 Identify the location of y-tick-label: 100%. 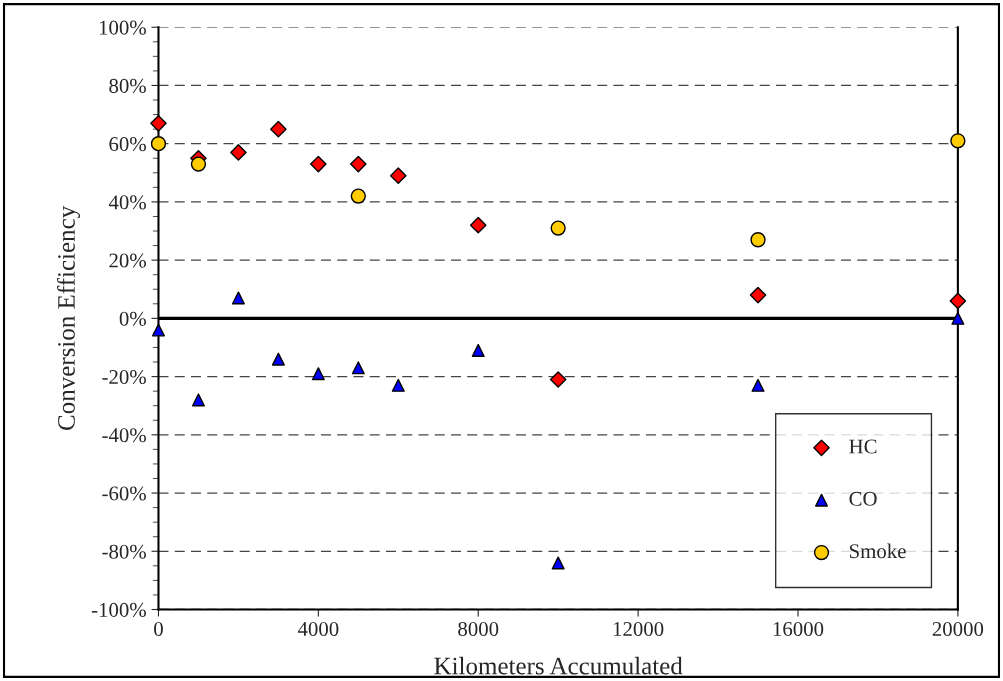
(122, 27).